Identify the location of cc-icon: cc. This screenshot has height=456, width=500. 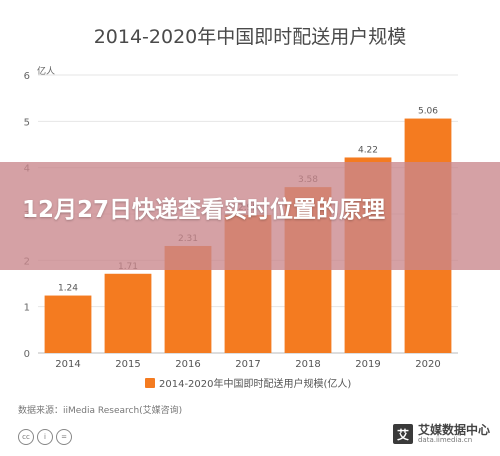
(26, 437).